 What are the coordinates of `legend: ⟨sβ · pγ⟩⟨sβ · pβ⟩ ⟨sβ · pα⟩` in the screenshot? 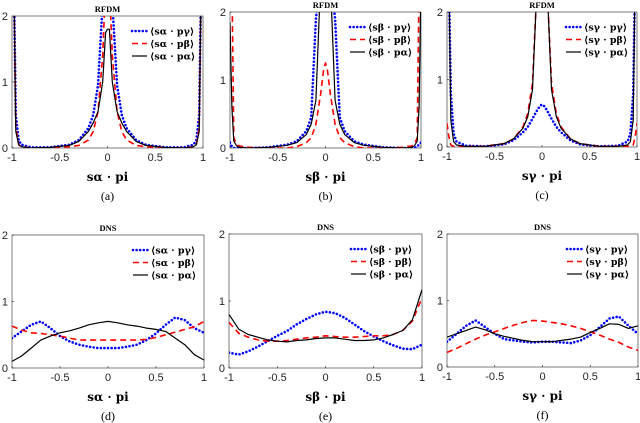 It's located at (381, 263).